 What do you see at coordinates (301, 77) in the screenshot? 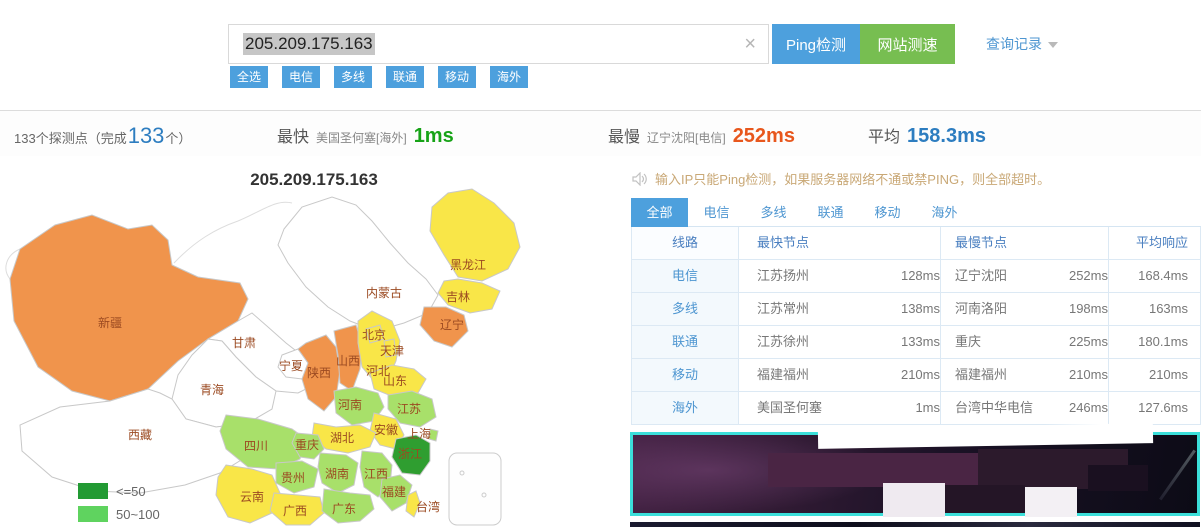
I see `filter-button: 电信` at bounding box center [301, 77].